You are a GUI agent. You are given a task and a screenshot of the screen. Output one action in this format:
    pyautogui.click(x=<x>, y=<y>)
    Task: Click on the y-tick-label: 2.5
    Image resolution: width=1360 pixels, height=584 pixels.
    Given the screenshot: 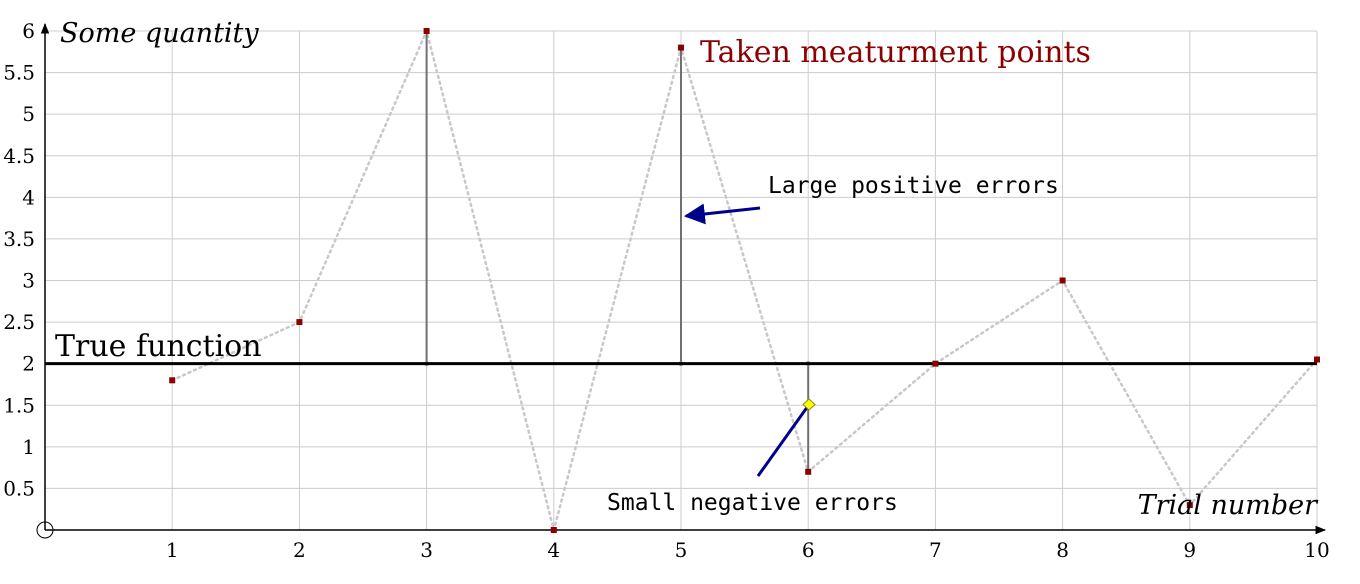 What is the action you would take?
    pyautogui.click(x=19, y=322)
    